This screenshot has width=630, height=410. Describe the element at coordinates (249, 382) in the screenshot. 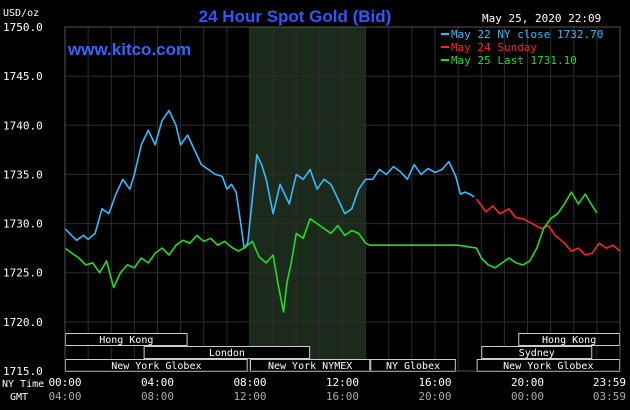

I see `x-tick-label-ny: 08:00` at that location.